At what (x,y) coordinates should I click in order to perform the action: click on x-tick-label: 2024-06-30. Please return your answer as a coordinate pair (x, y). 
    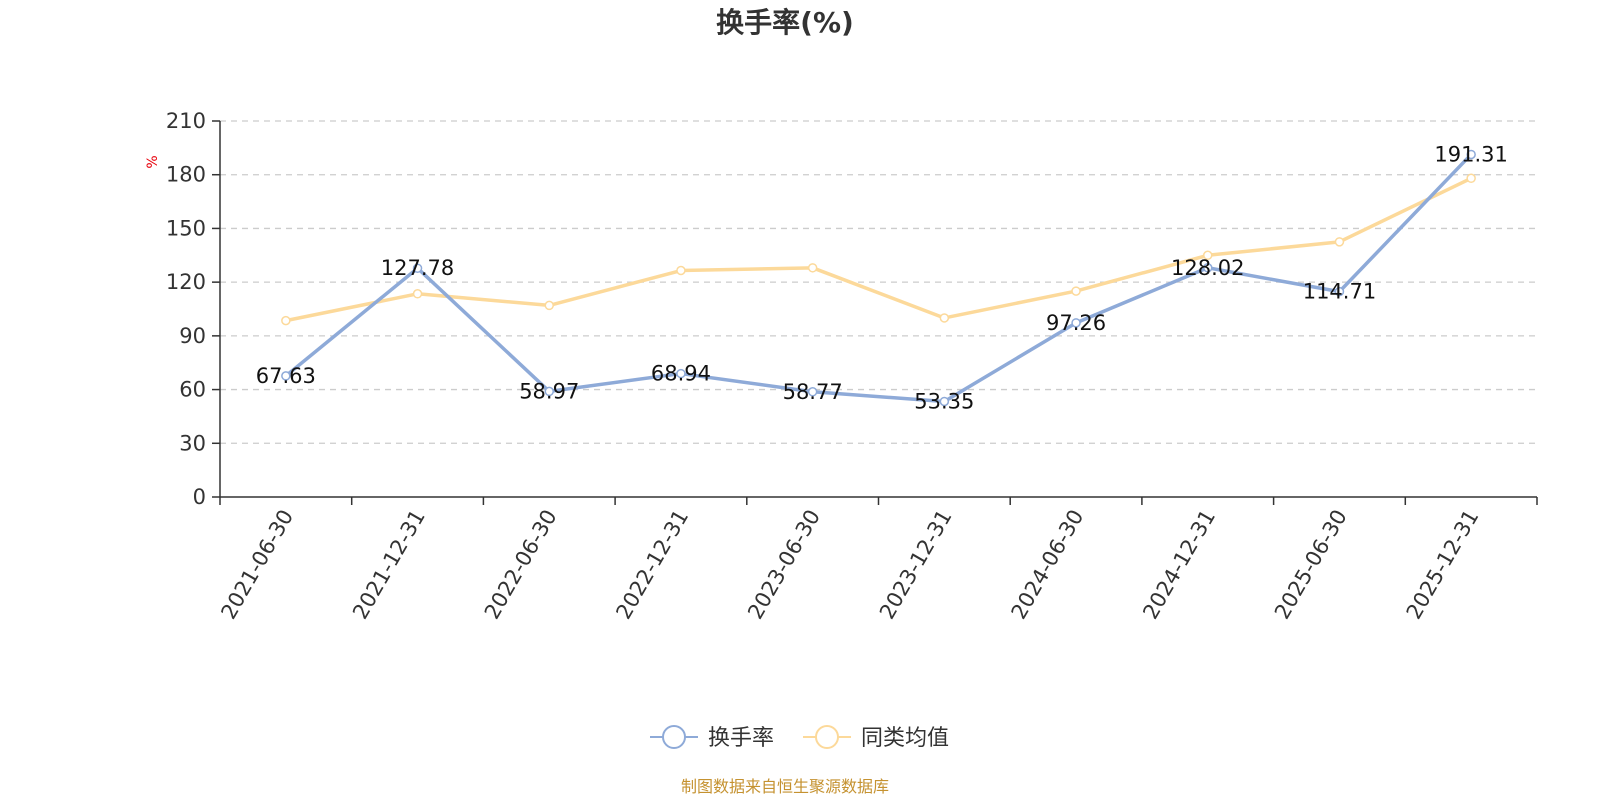
    Looking at the image, I should click on (1048, 565).